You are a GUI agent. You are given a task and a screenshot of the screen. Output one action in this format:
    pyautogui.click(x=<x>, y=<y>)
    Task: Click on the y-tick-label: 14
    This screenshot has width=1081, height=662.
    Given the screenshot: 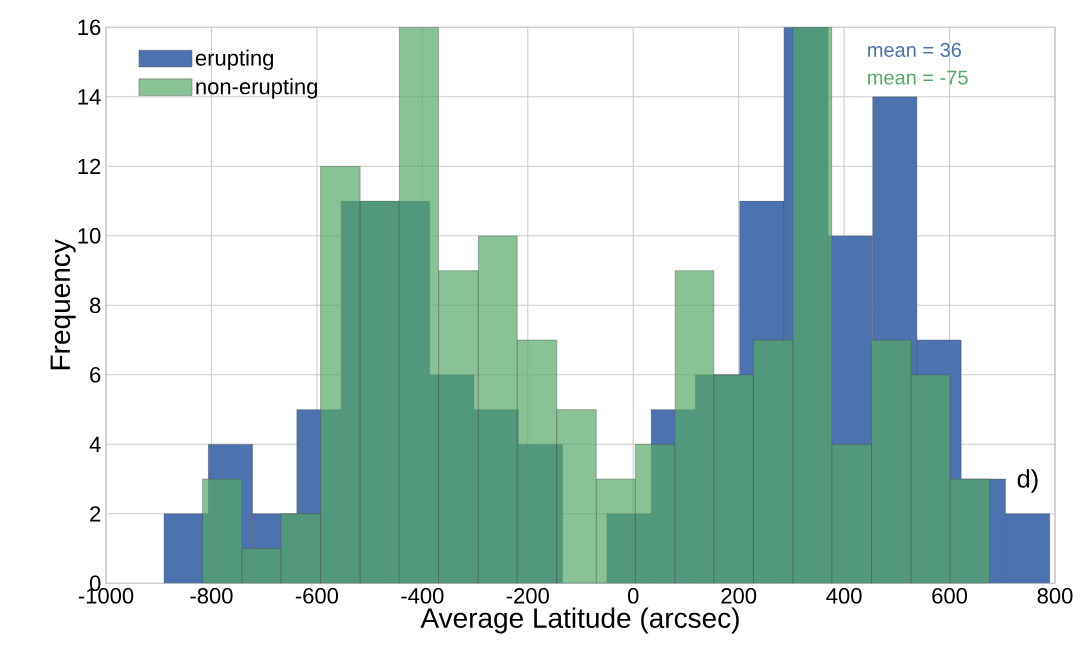 What is the action you would take?
    pyautogui.click(x=89, y=97)
    